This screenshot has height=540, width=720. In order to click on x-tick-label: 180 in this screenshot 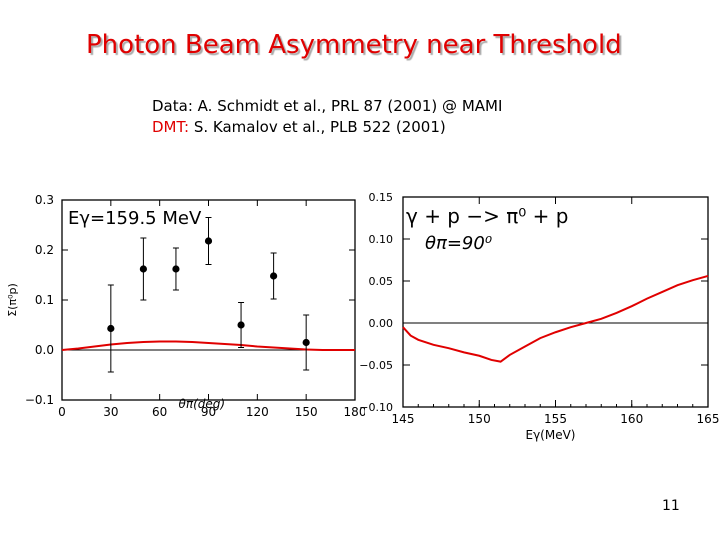, I will do `click(354, 412)`.